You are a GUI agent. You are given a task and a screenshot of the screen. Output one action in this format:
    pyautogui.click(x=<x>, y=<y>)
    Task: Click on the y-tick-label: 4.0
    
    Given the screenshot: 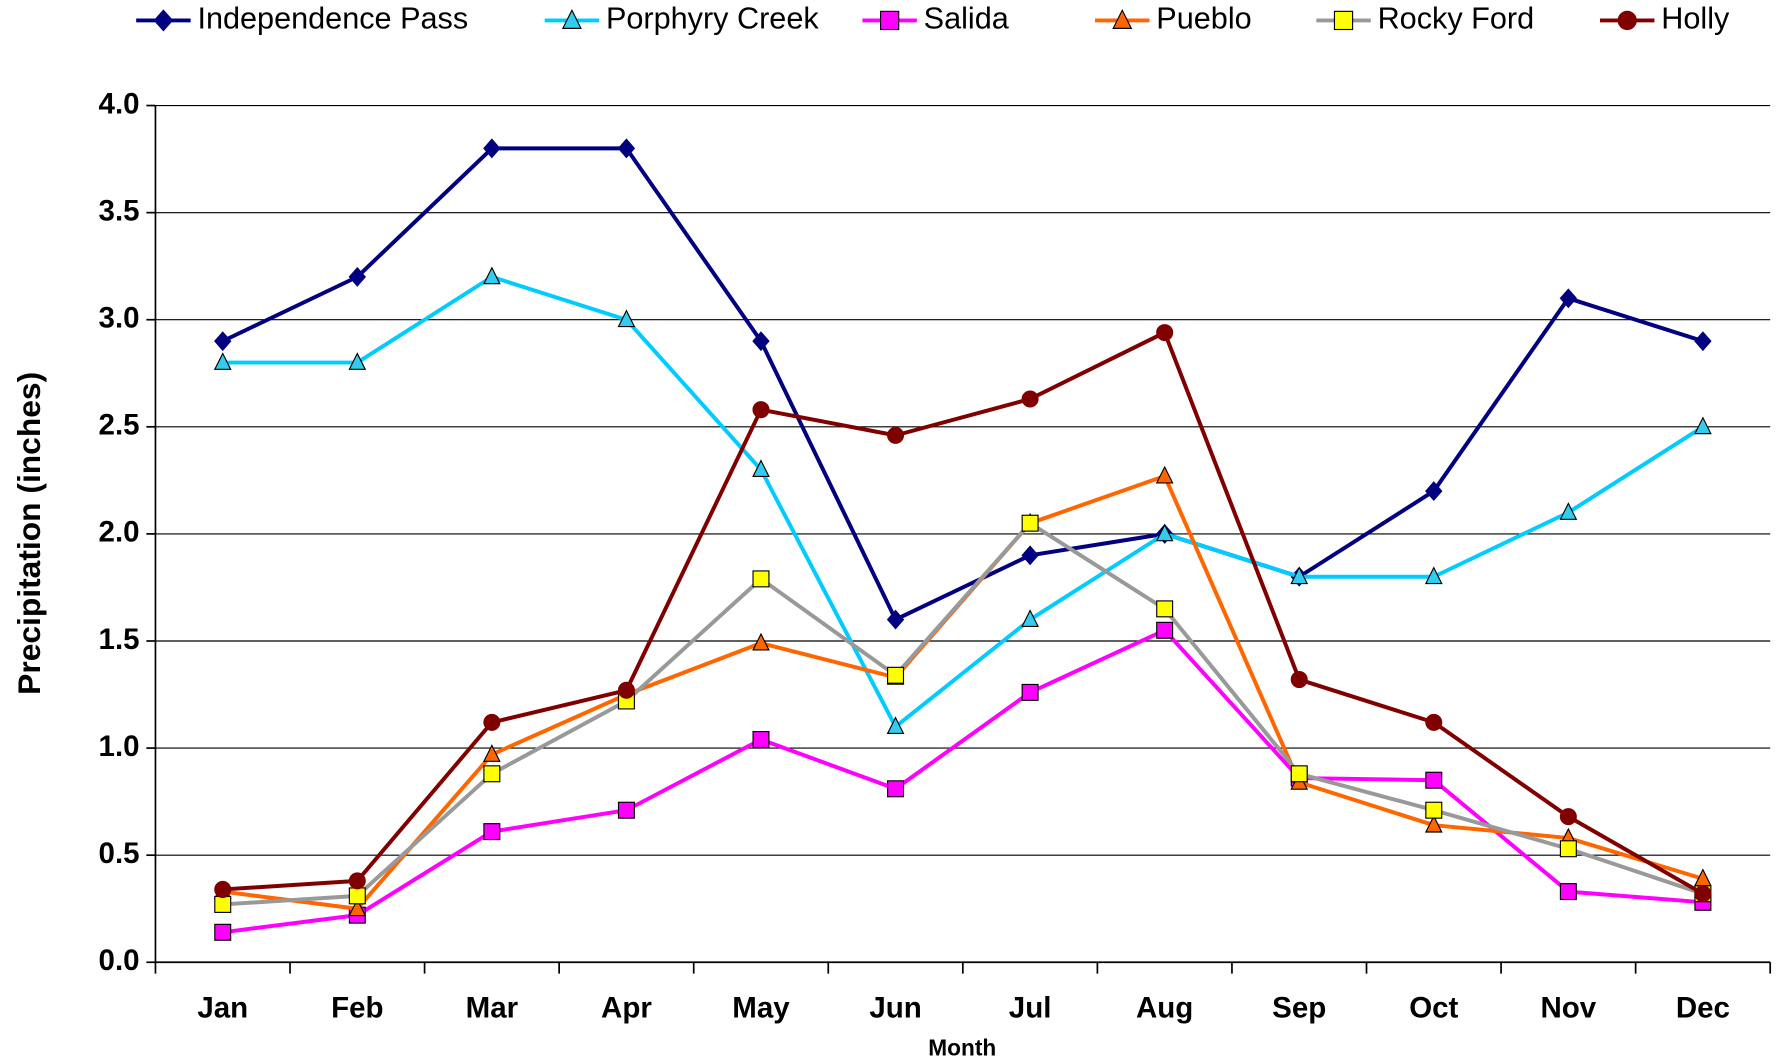 What is the action you would take?
    pyautogui.click(x=119, y=103)
    